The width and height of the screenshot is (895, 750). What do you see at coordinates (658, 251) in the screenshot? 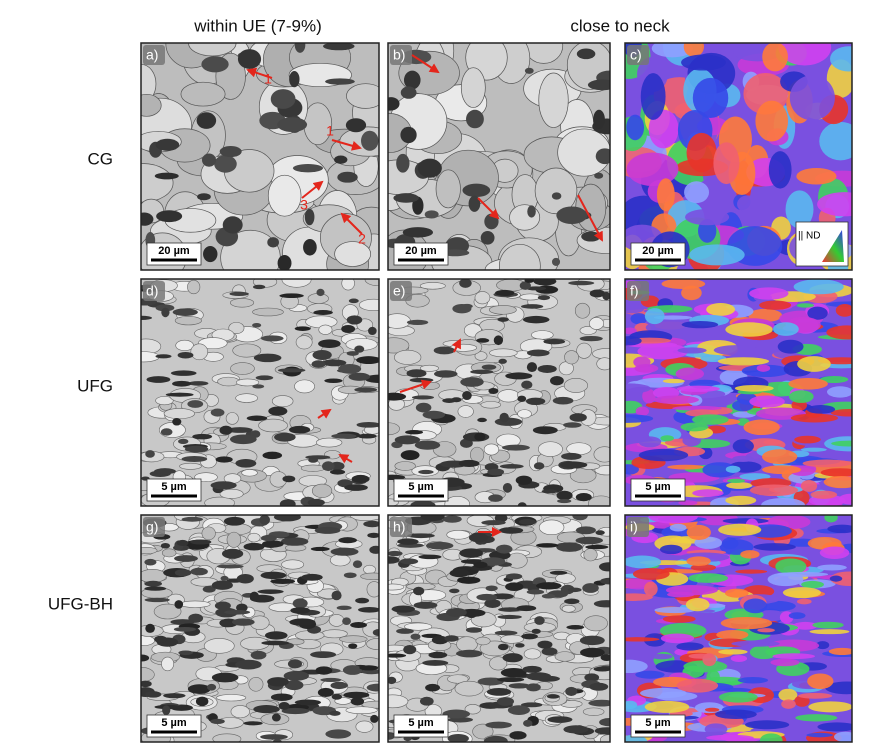
I see `scale-bar-label: 20 µm` at bounding box center [658, 251].